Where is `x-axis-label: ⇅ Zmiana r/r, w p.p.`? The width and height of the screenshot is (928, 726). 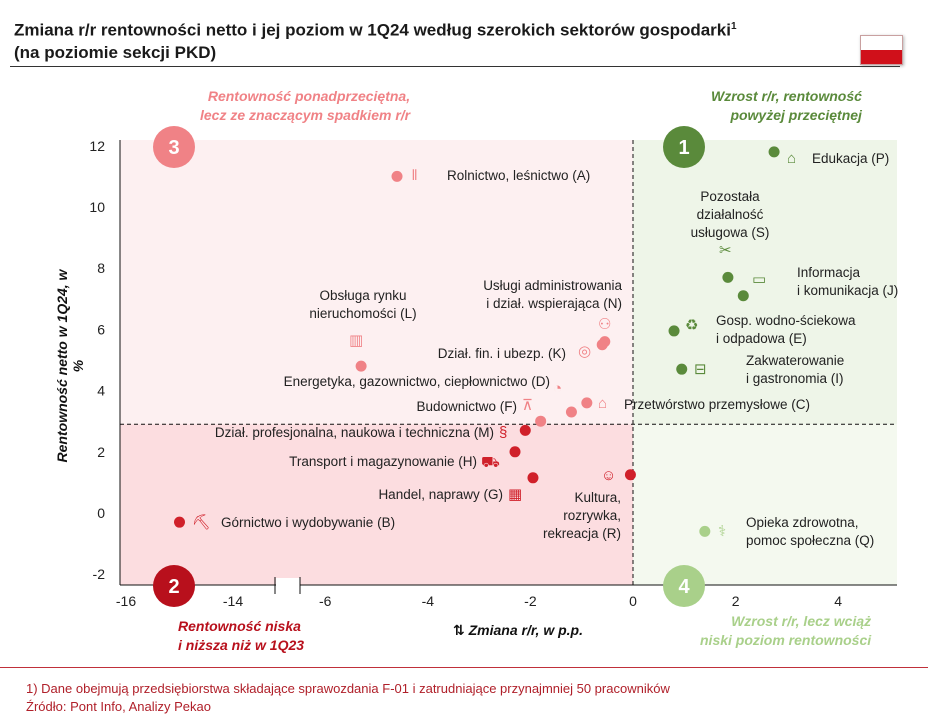
x-axis-label: ⇅ Zmiana r/r, w p.p. is located at coordinates (518, 630).